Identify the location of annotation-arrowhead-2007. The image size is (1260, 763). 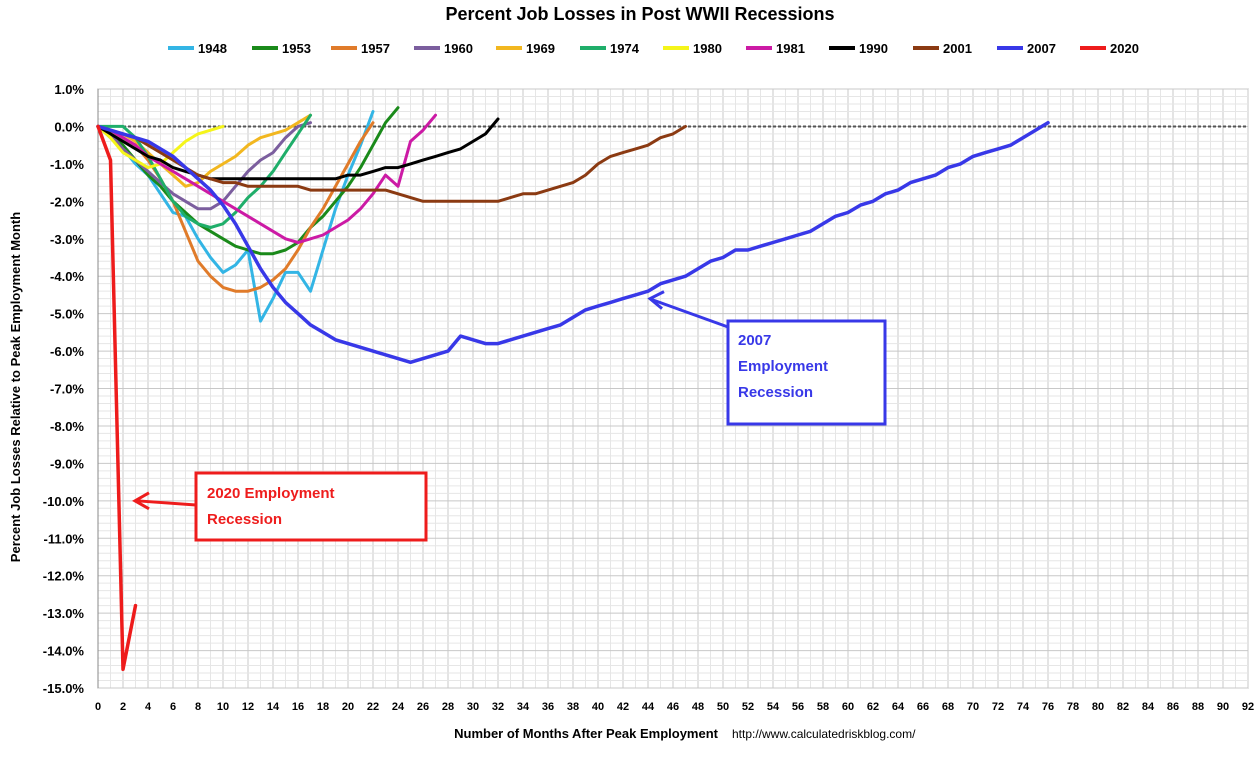
(656, 300).